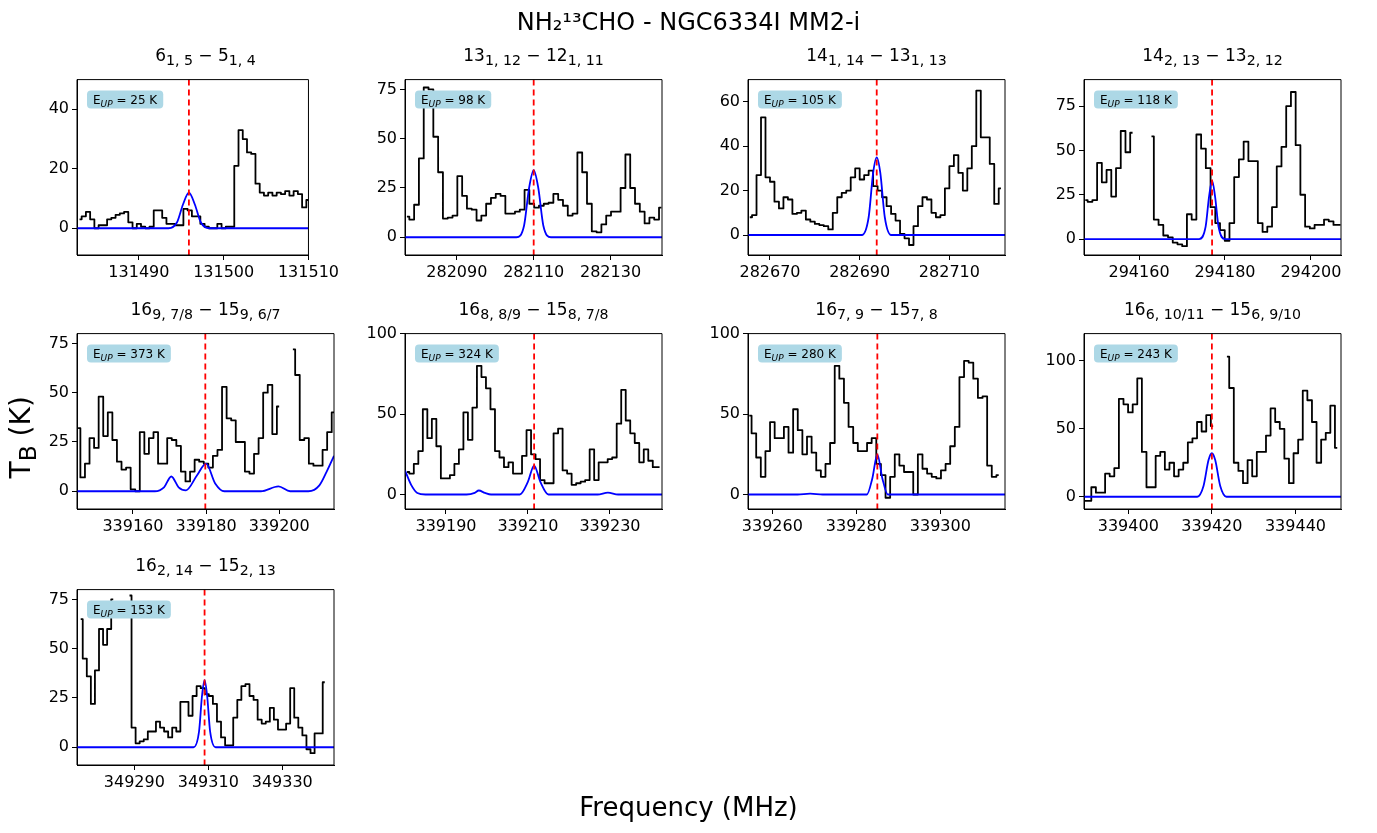 The height and width of the screenshot is (833, 1377). Describe the element at coordinates (528, 525) in the screenshot. I see `x-tick-label: 339210` at that location.